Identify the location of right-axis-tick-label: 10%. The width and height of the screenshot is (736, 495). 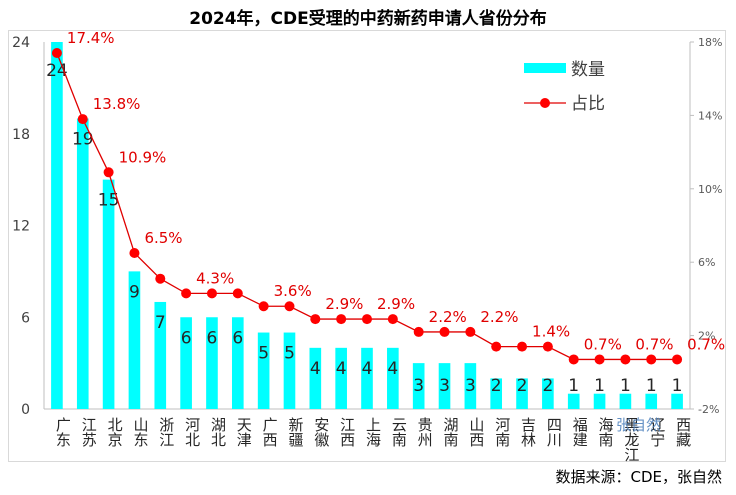
(710, 189).